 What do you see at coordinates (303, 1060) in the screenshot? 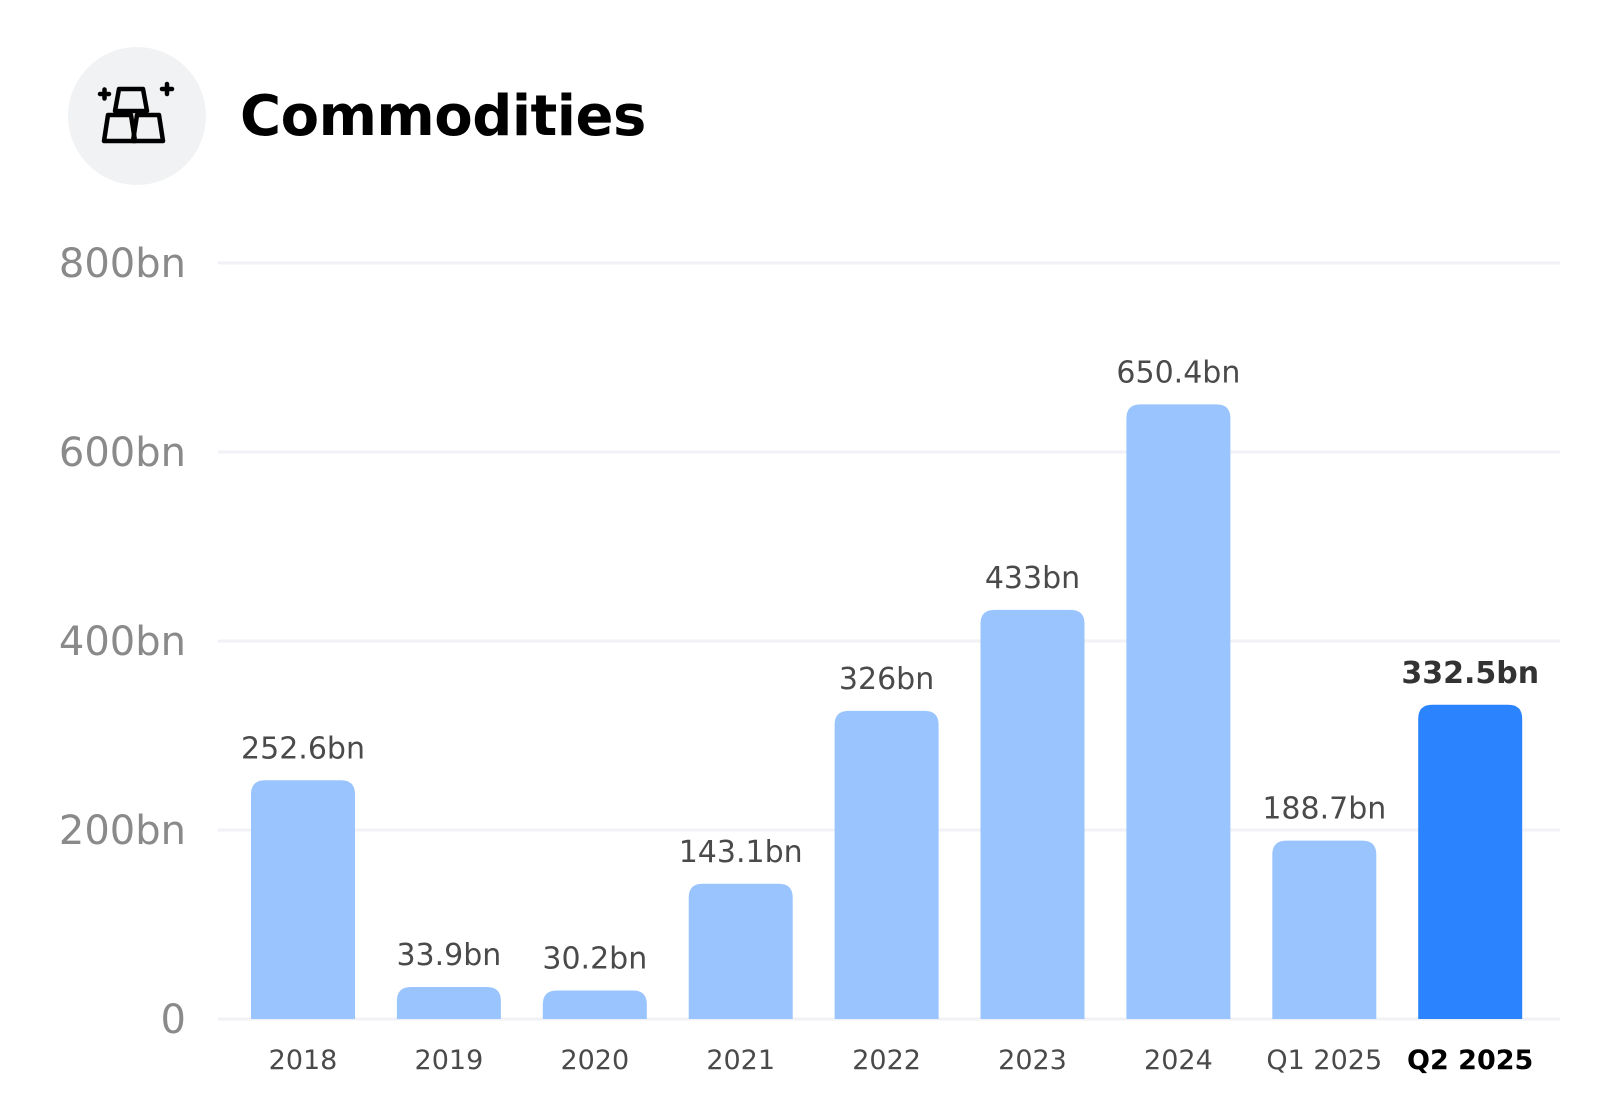
I see `x-tick-label: 2018` at bounding box center [303, 1060].